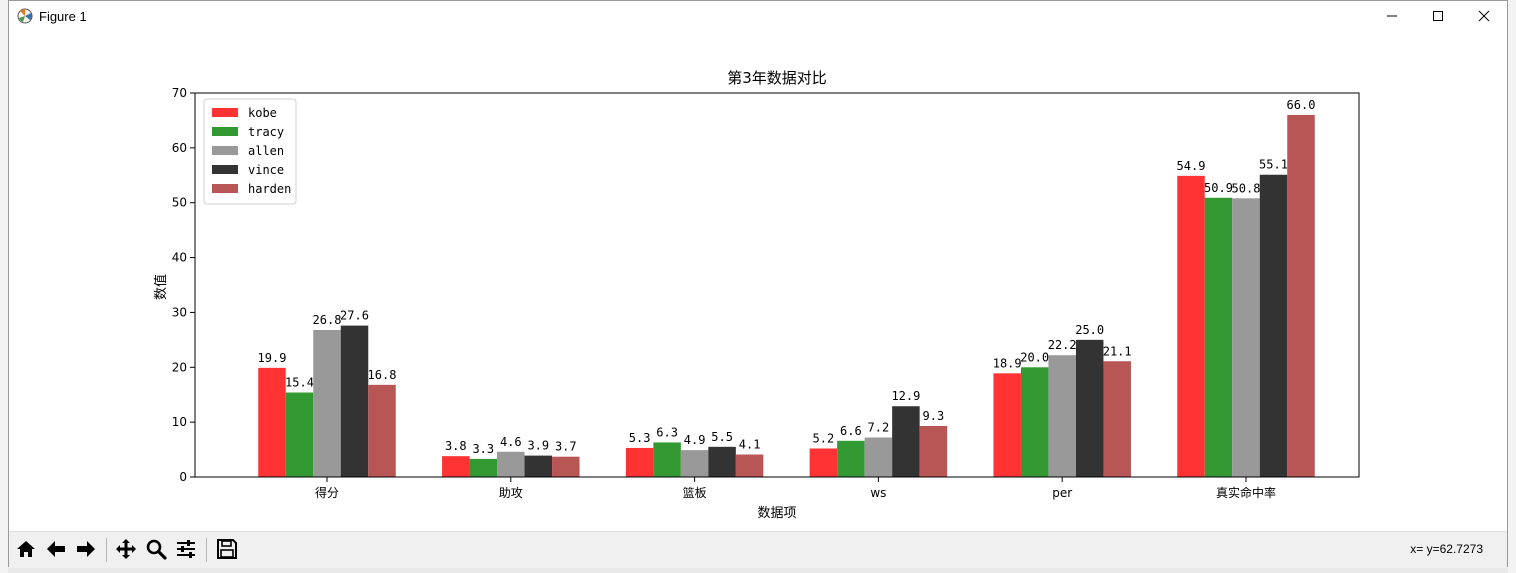 The image size is (1516, 573). What do you see at coordinates (26, 549) in the screenshot?
I see `home-button` at bounding box center [26, 549].